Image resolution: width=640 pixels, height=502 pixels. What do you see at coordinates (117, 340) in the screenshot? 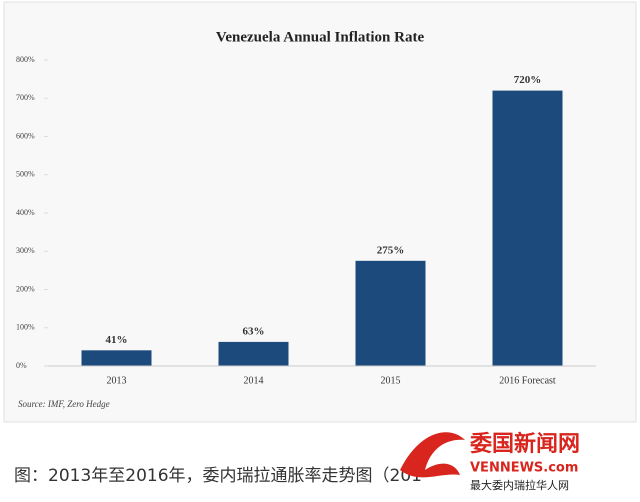
I see `value-label: 41%` at bounding box center [117, 340].